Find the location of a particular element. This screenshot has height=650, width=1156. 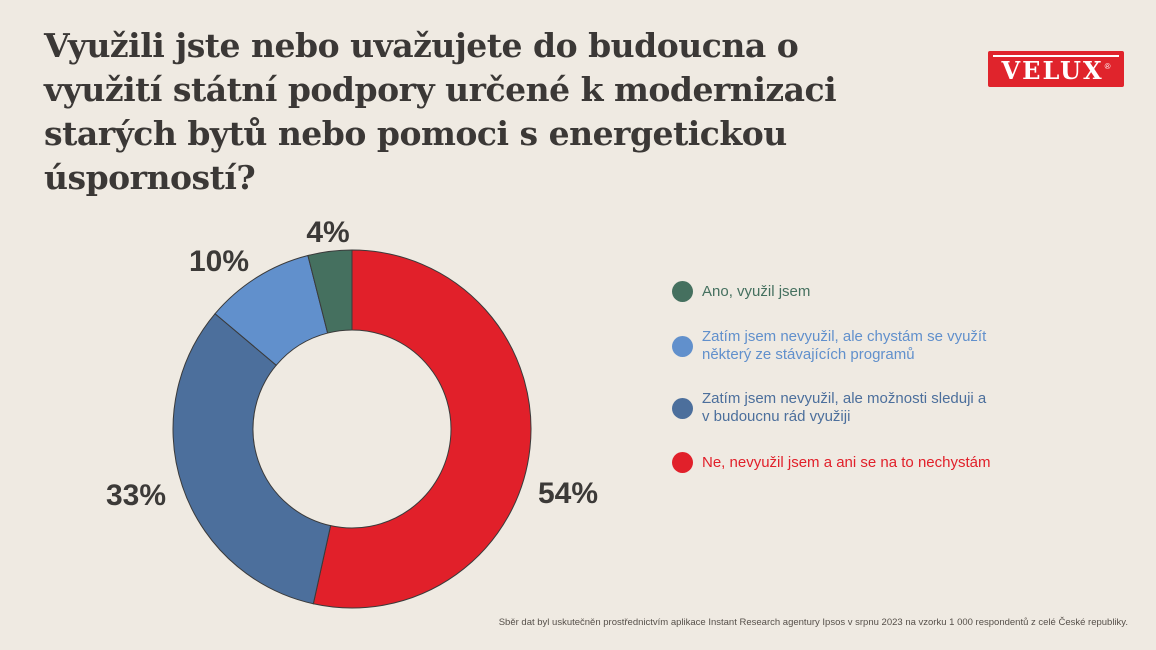

legend-dot-steelblue-icon is located at coordinates (682, 408).